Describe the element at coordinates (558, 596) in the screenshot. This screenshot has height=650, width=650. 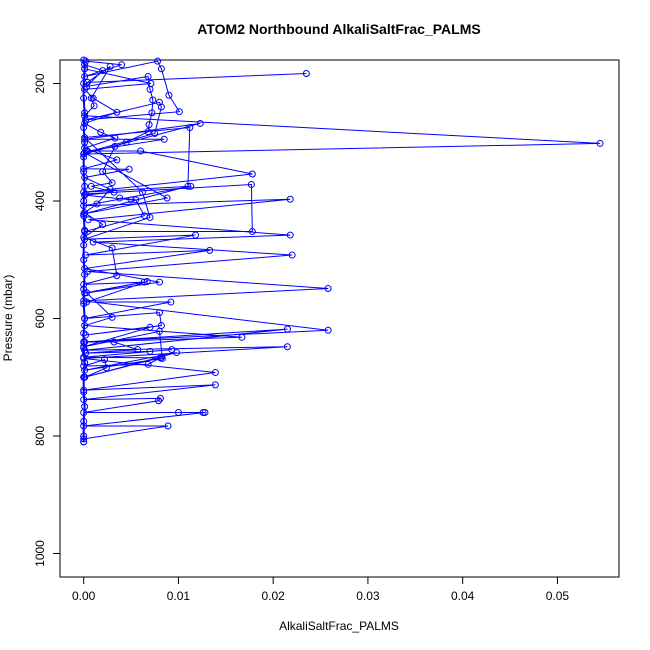
I see `x-tick-label: 0.05` at that location.